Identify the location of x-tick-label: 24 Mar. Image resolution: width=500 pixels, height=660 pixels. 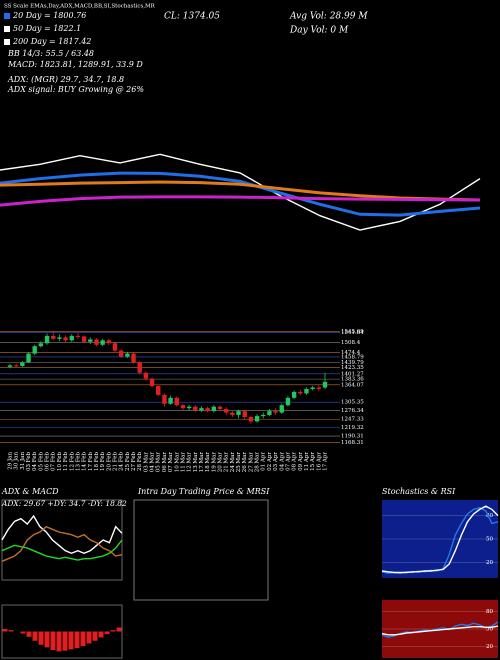
(233, 462).